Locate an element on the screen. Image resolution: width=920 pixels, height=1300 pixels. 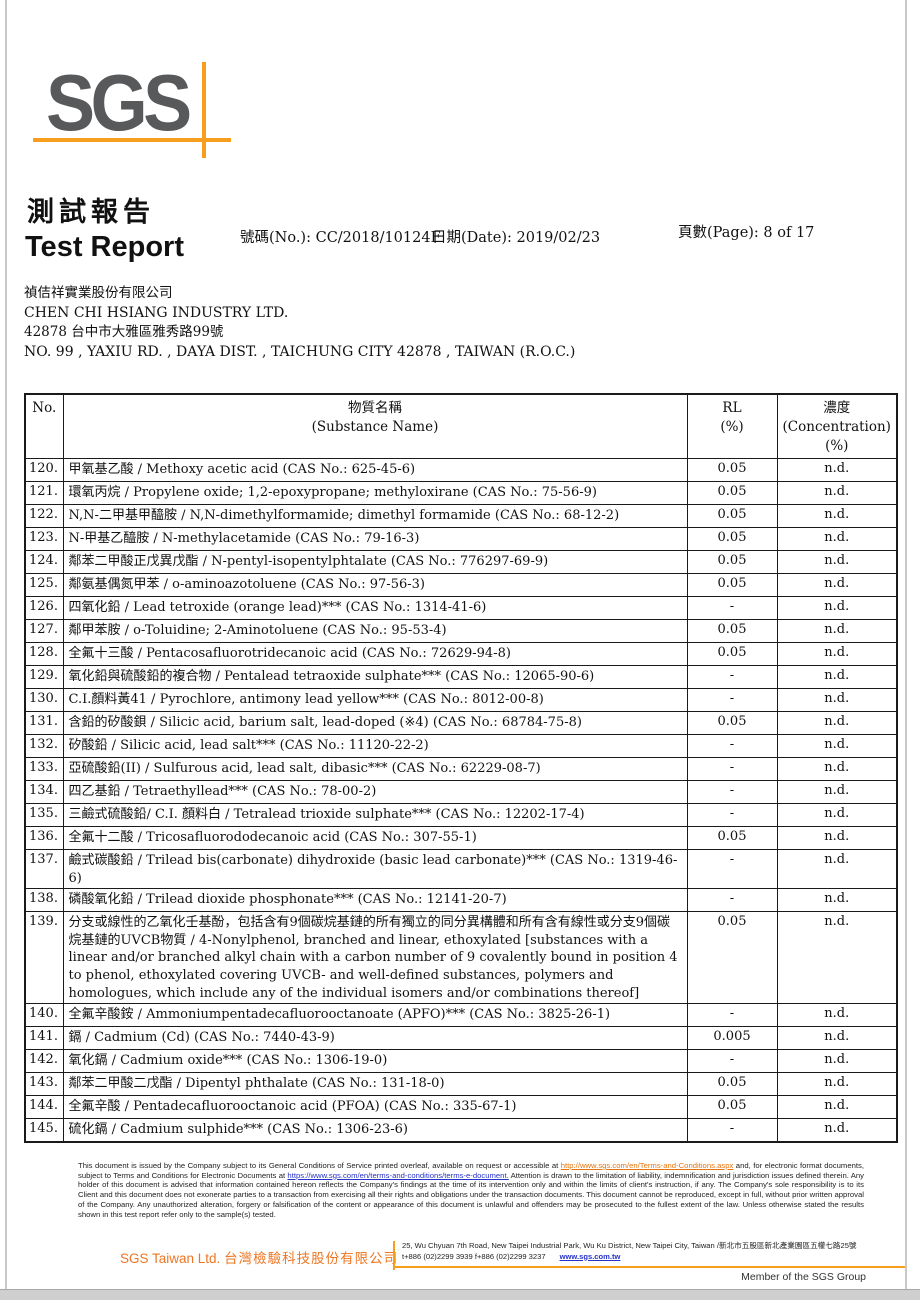
sgs-logo-horizontal-line is located at coordinates (132, 140).